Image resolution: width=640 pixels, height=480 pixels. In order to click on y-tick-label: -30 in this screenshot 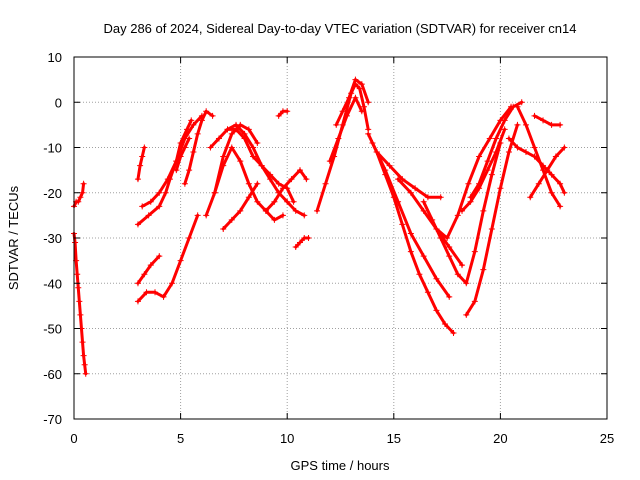, I will do `click(52, 238)`.